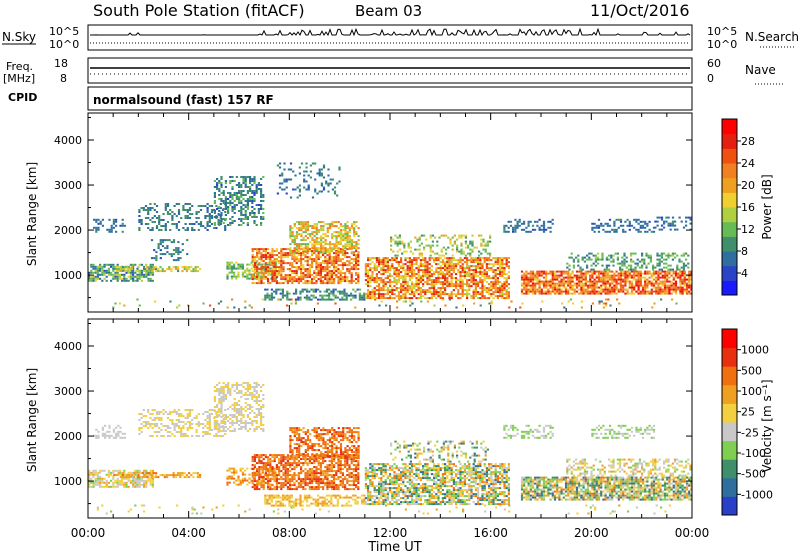 This screenshot has width=800, height=554. Describe the element at coordinates (748, 207) in the screenshot. I see `colorbar-tick-label: 16` at that location.